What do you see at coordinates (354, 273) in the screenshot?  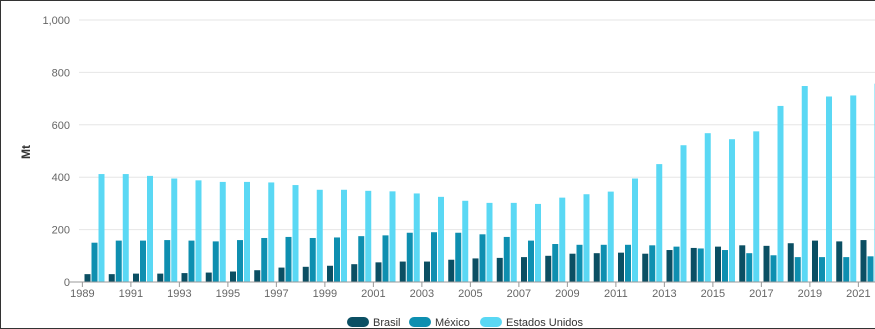 I see `bar-brasil-2000` at bounding box center [354, 273].